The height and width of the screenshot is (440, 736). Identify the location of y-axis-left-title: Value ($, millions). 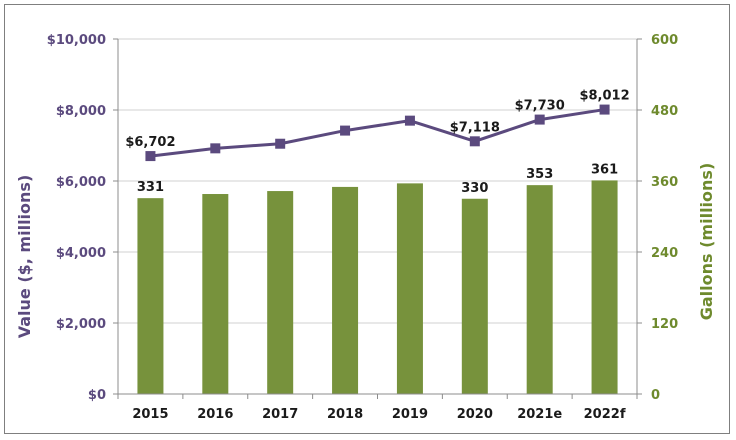
(24, 257).